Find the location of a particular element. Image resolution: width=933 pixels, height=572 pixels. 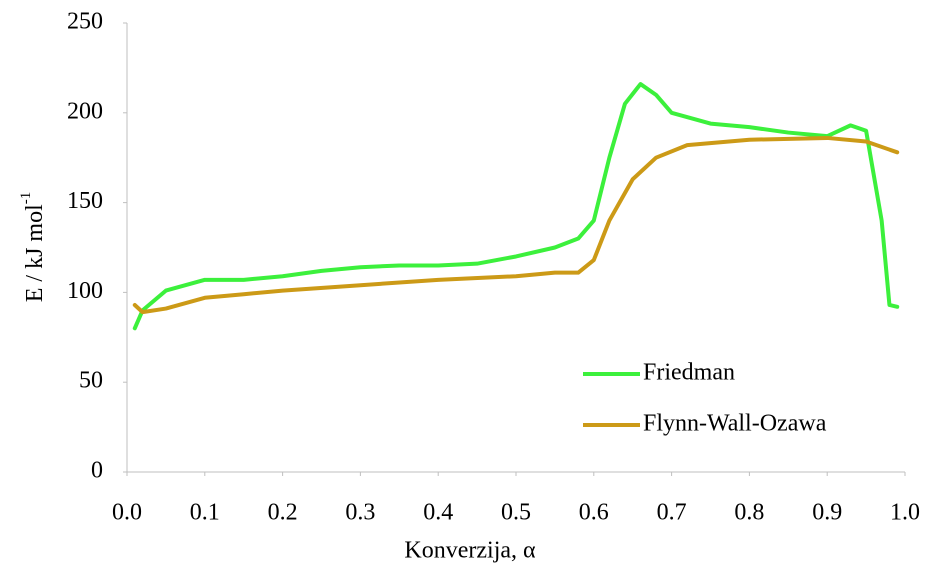

x-tick-label: 0.1 is located at coordinates (205, 513).